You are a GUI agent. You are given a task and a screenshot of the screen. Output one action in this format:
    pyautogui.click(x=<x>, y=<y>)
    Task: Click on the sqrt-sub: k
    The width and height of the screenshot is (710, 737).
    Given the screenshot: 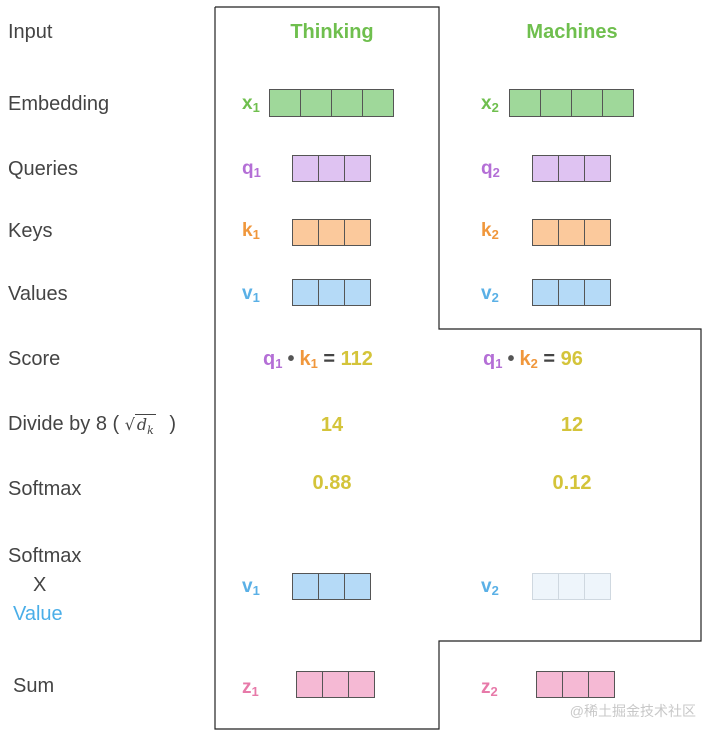 What is the action you would take?
    pyautogui.click(x=150, y=431)
    